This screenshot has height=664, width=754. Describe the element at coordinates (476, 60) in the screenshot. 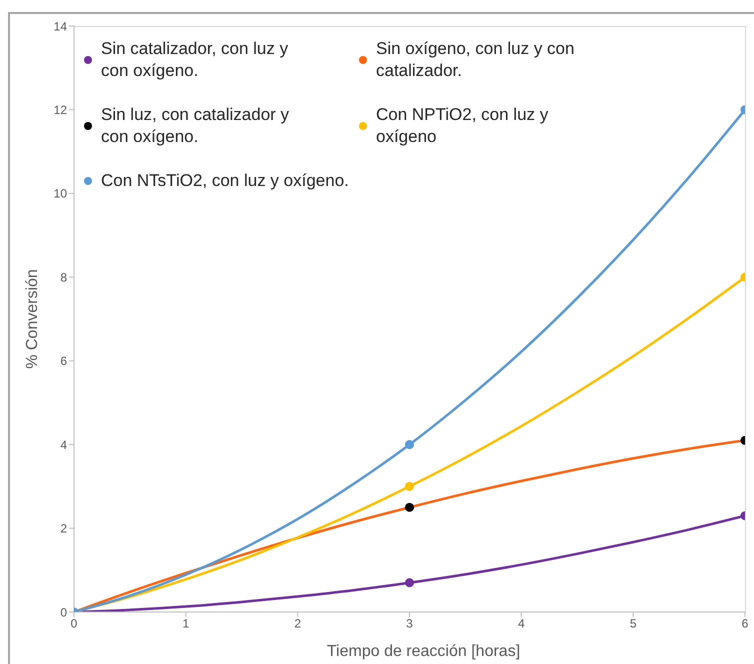

I see `legend-label: Sin oxígeno, con luz y con catalizador.` at that location.